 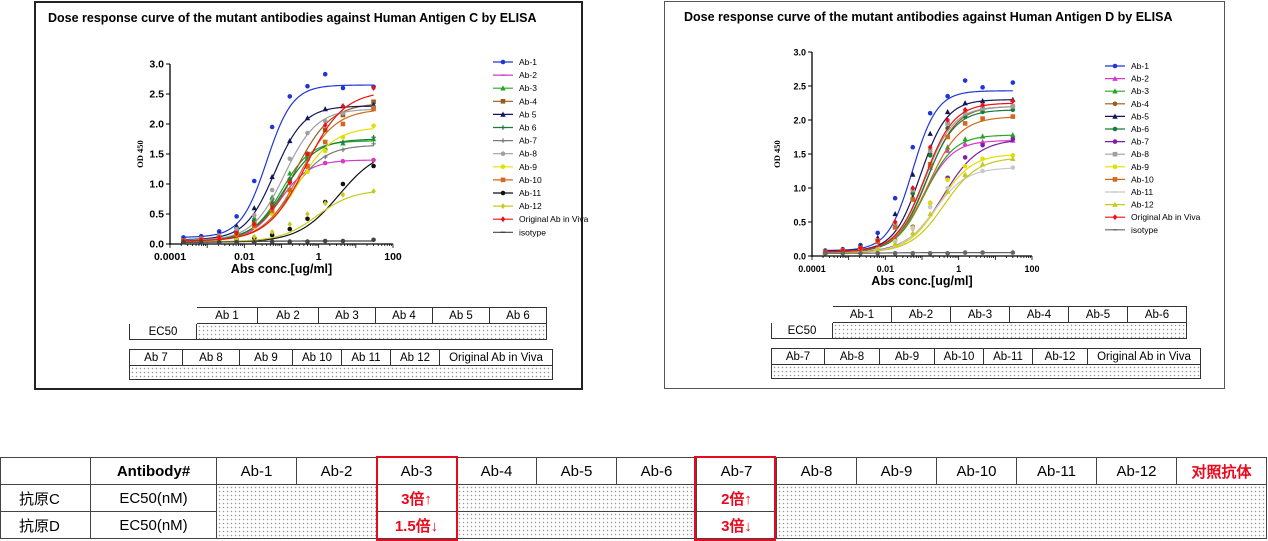 I want to click on ec50-table-d-row1: Ab-1 Ab-2 Ab-3 Ab-4 Ab-5 Ab-6 EC50, so click(x=979, y=322).